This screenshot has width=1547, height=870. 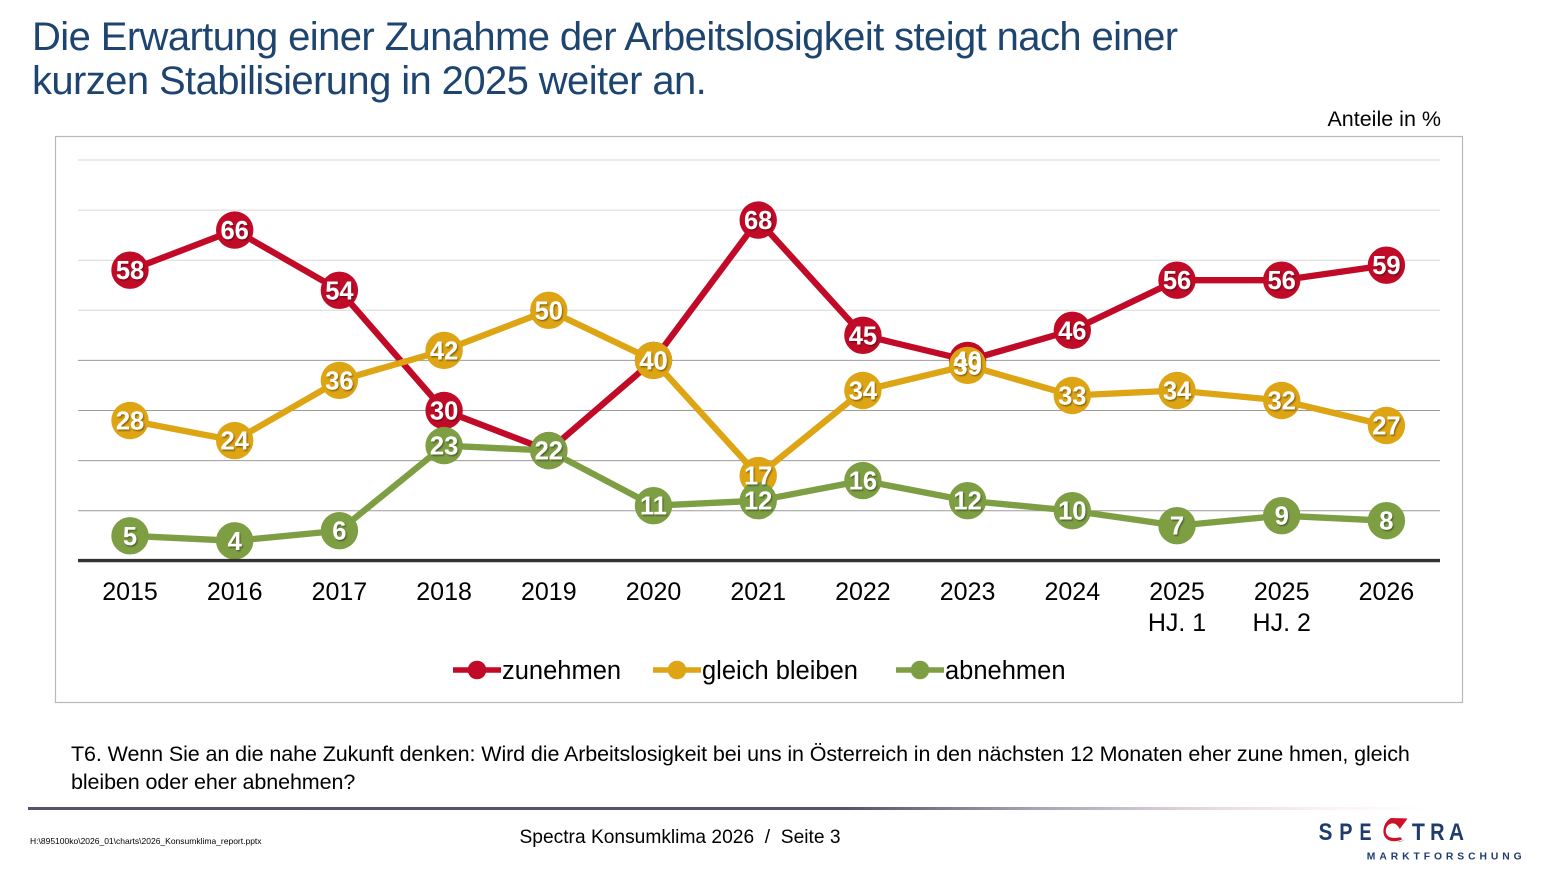 I want to click on svg-text: E, so click(x=1366, y=832).